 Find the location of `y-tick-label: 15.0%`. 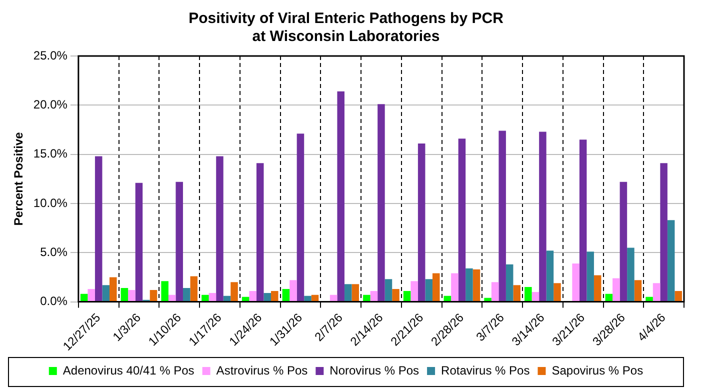

y-tick-label: 15.0% is located at coordinates (50, 153).